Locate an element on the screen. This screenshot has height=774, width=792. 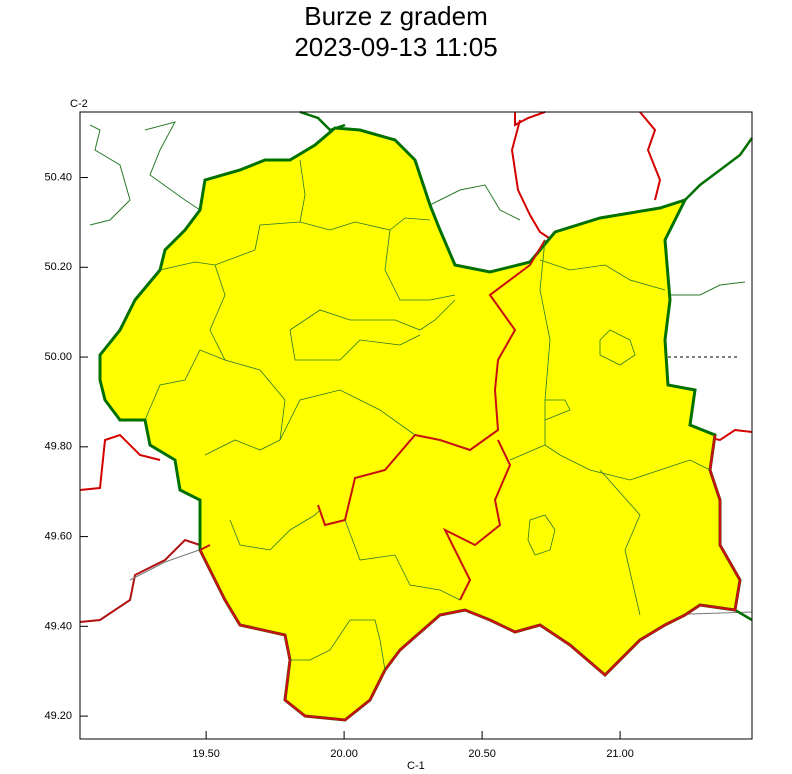
corner-label: C-2 is located at coordinates (79, 104).